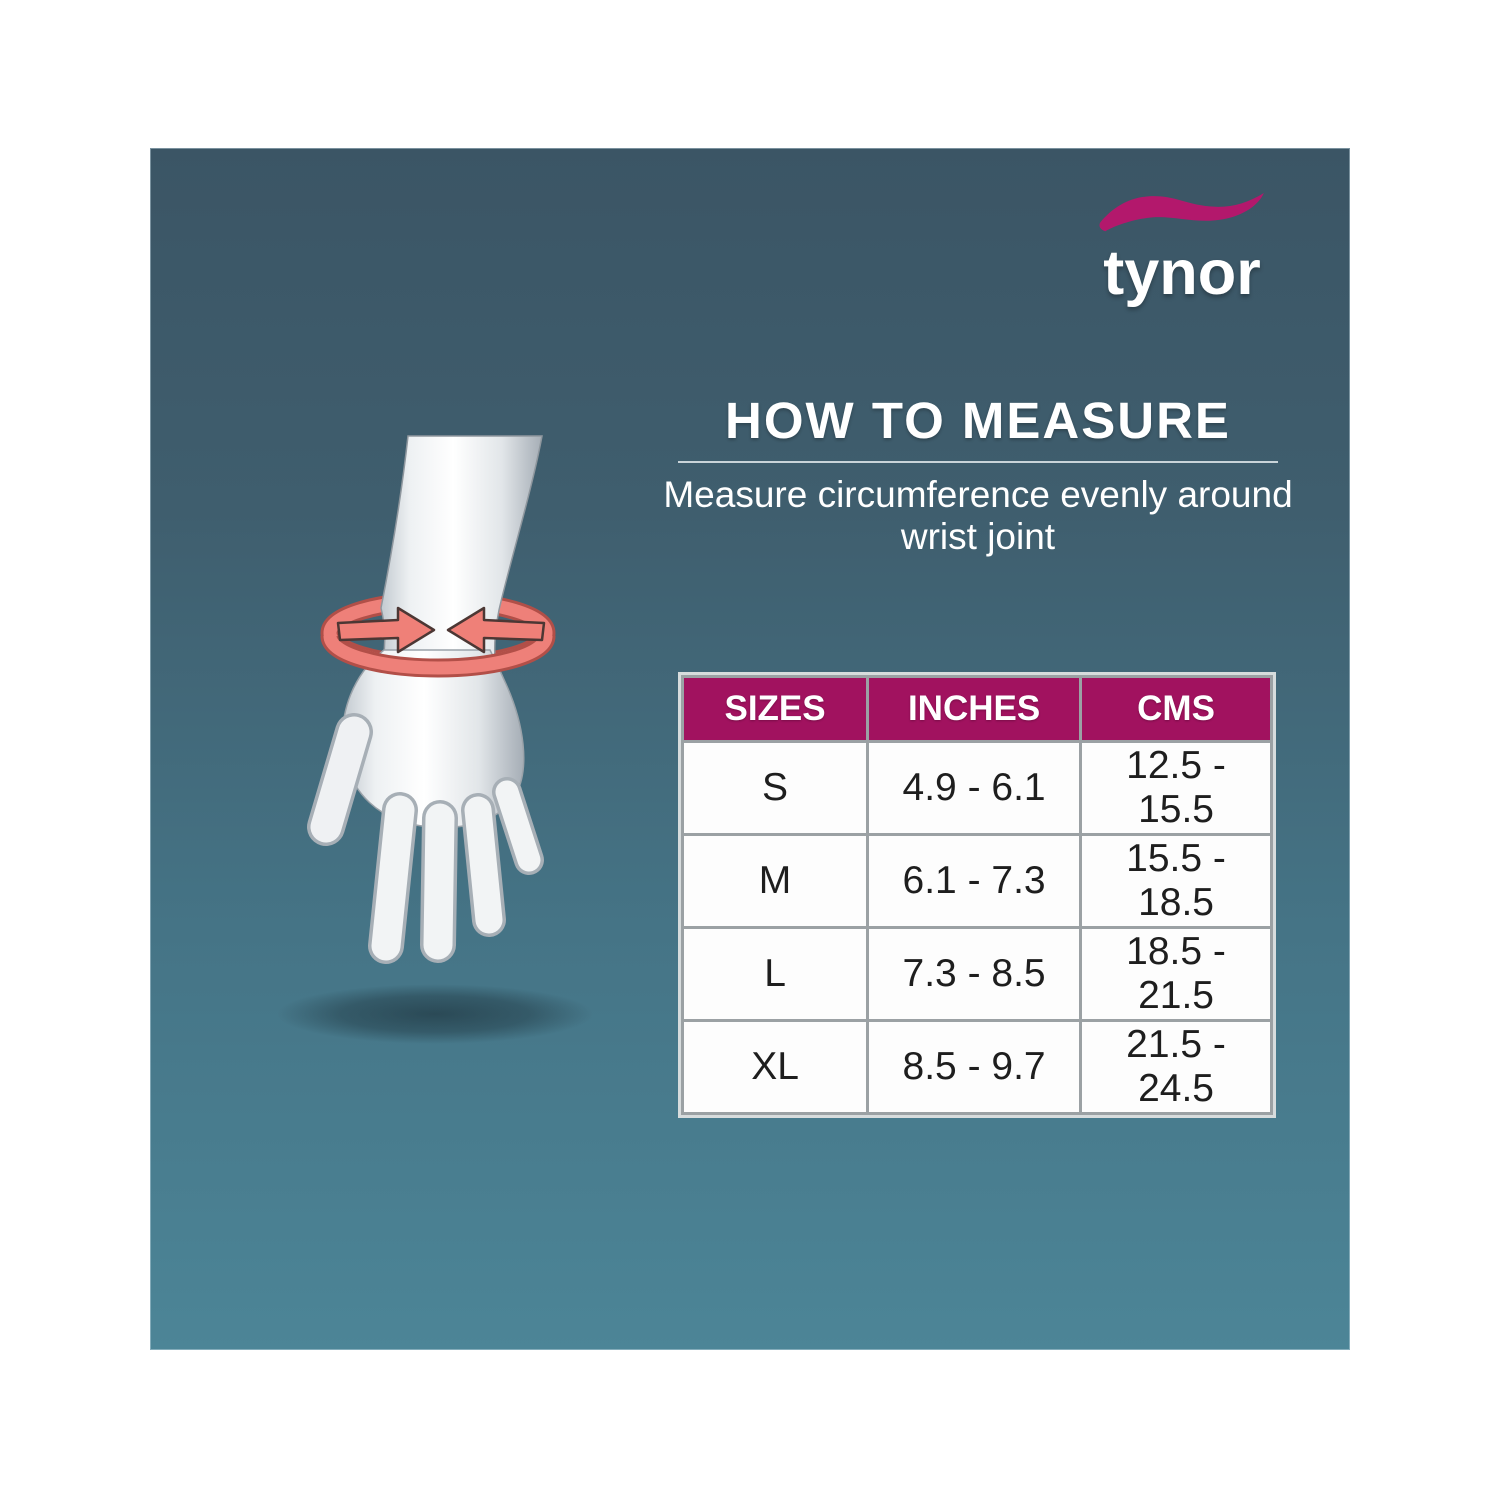 The image size is (1500, 1500). What do you see at coordinates (775, 881) in the screenshot?
I see `size-cell: M` at bounding box center [775, 881].